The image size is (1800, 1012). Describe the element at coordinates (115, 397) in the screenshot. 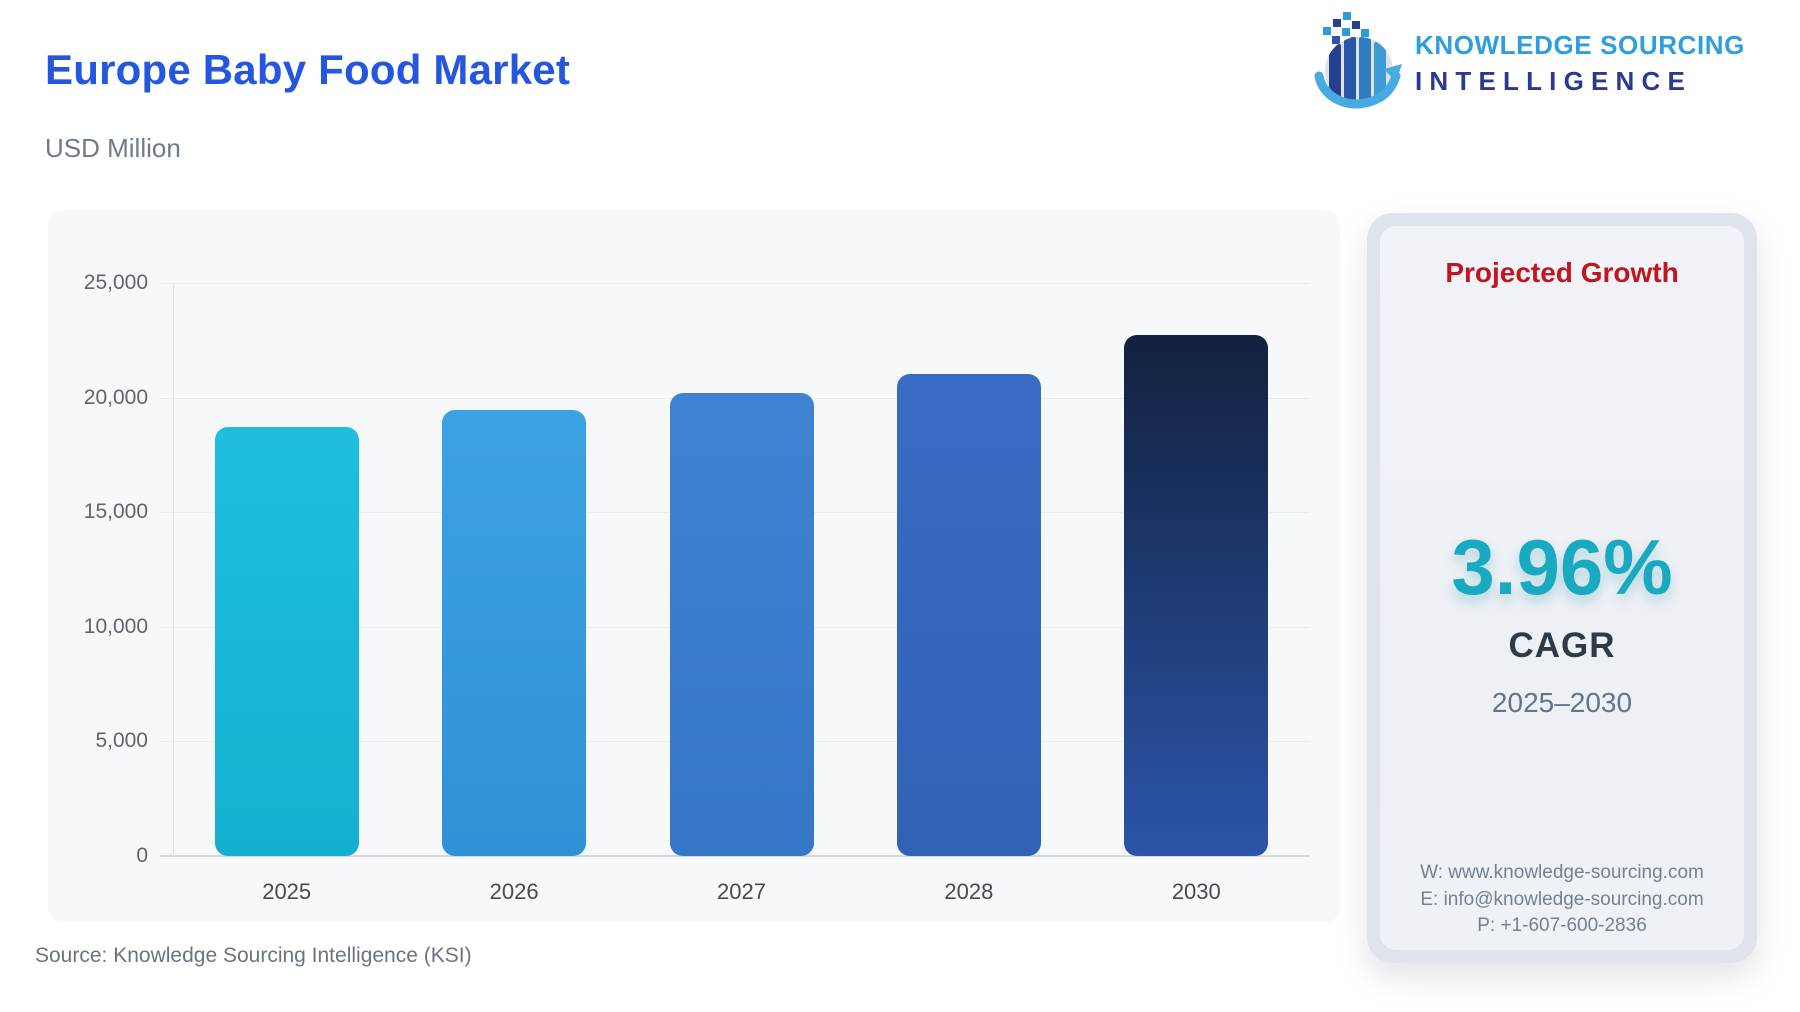

I see `y-tick-label: 20,000` at that location.